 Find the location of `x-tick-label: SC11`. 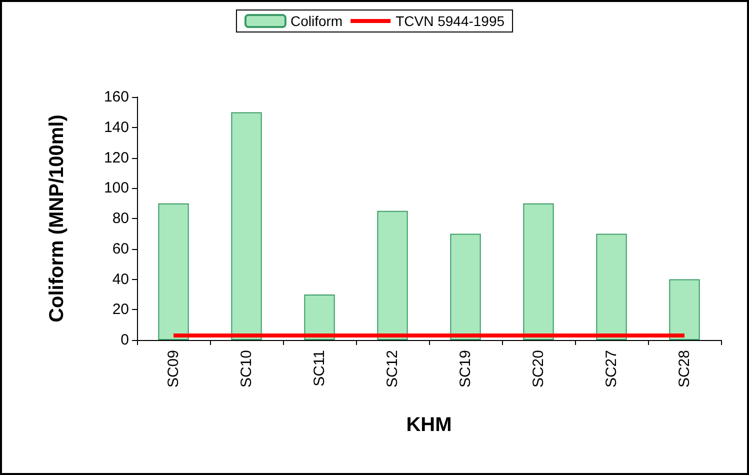

x-tick-label: SC11 is located at coordinates (319, 368).